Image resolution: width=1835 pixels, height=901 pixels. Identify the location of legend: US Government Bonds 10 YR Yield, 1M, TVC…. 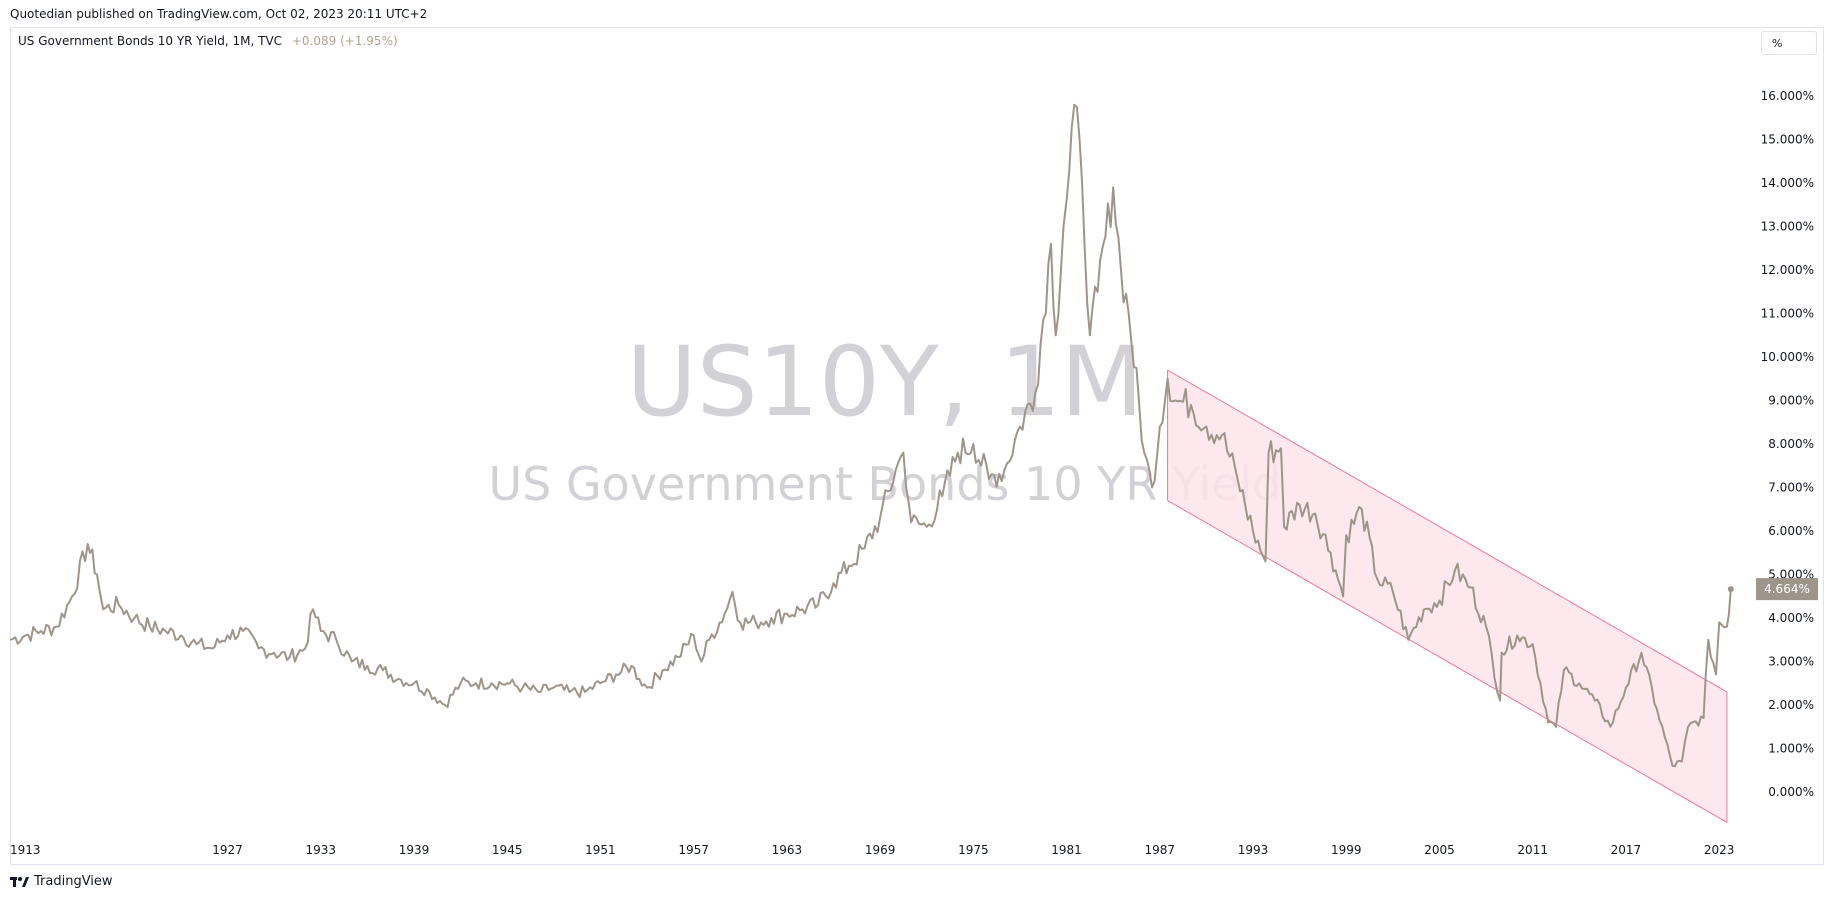
(208, 41).